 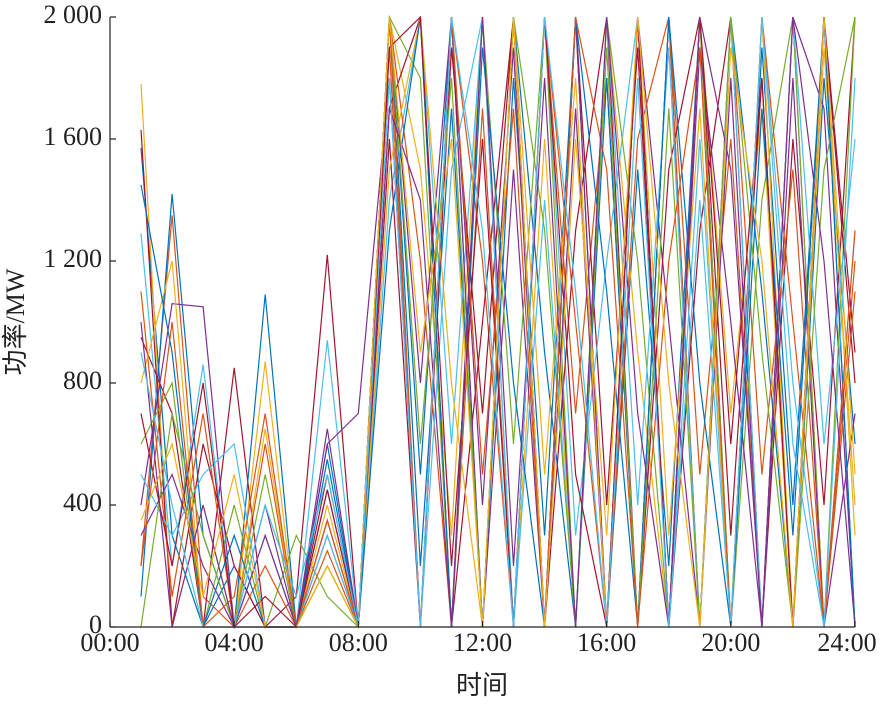 What do you see at coordinates (73, 14) in the screenshot?
I see `y-tick-label: 2 000` at bounding box center [73, 14].